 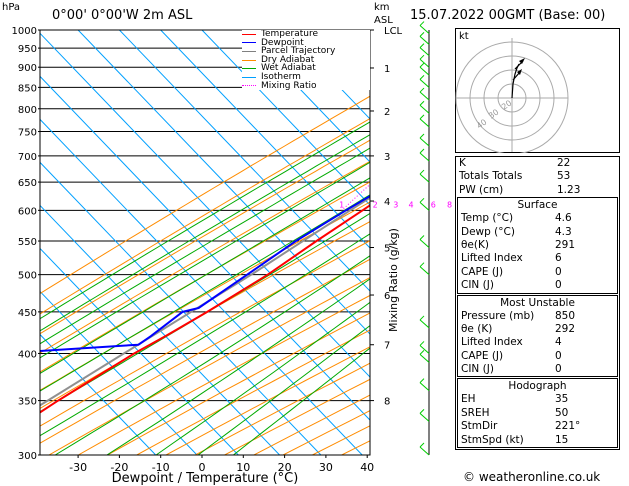 I want to click on surface-value: 0, so click(x=558, y=271).